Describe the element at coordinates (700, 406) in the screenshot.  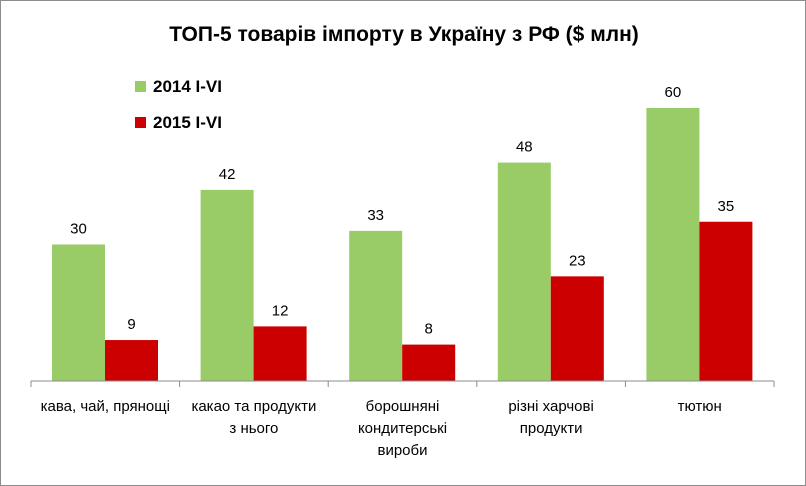
I see `category-label-5-line-1: тютюн` at that location.